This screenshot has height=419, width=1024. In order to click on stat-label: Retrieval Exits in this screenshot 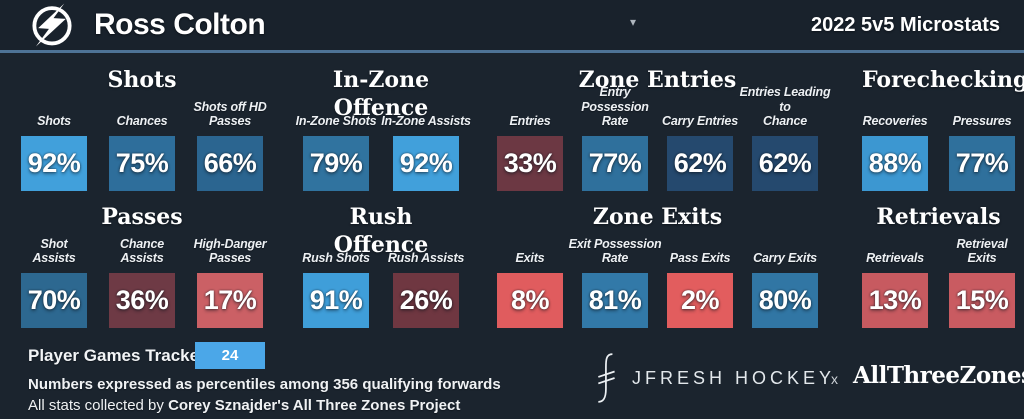, I will do `click(982, 251)`.